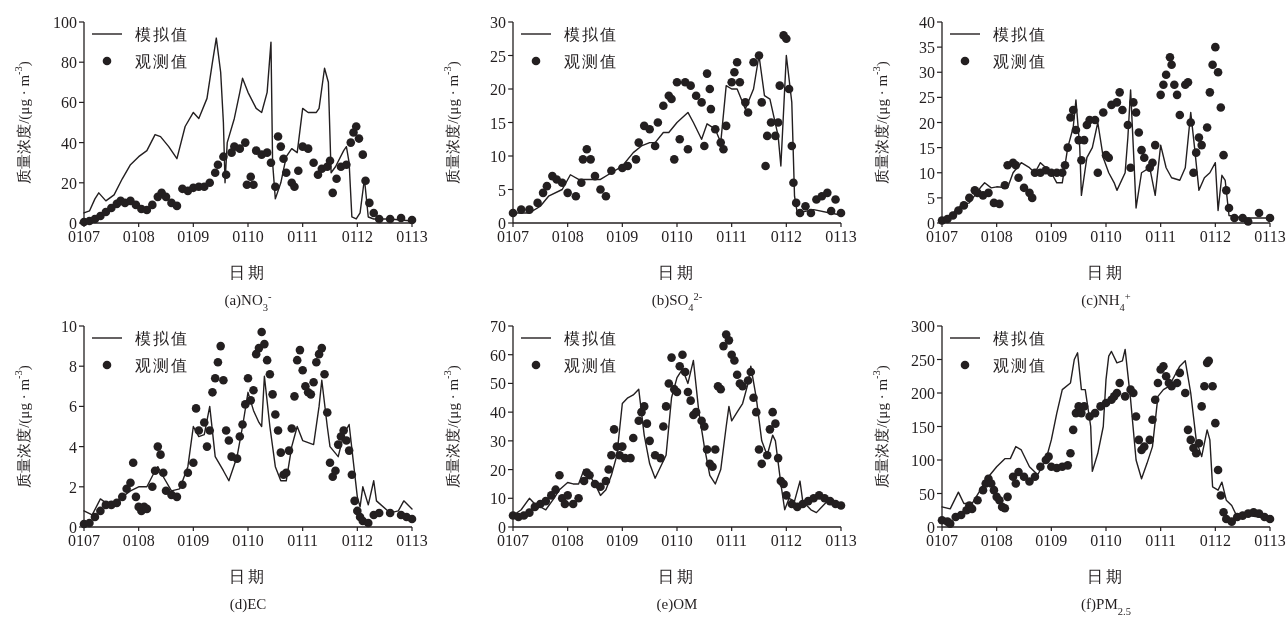 The height and width of the screenshot is (617, 1288). I want to click on y-tick-label: 35, so click(927, 47).